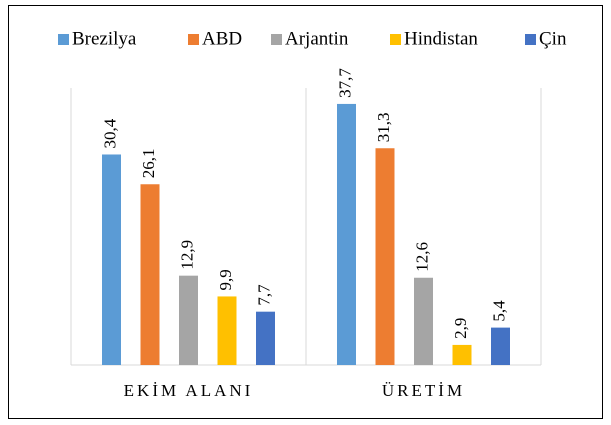 Image resolution: width=611 pixels, height=425 pixels. I want to click on data-label: 9,9, so click(225, 279).